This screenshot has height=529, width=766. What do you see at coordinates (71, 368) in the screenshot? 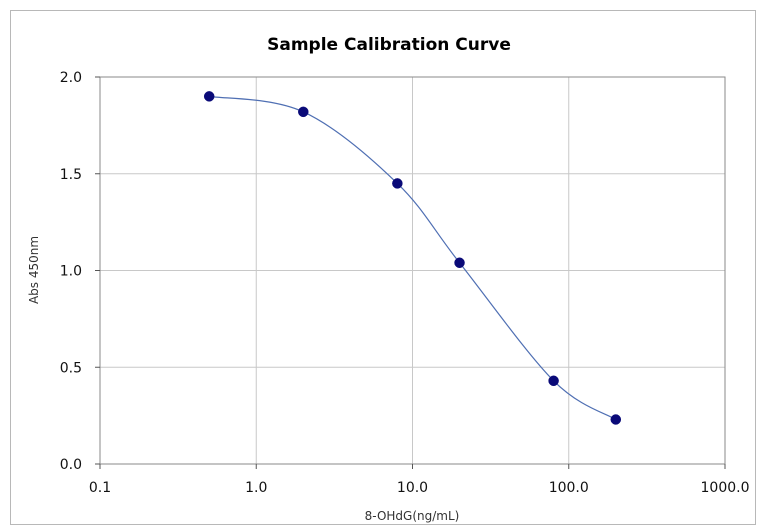
I see `y-tick-label: 0.5` at bounding box center [71, 368].